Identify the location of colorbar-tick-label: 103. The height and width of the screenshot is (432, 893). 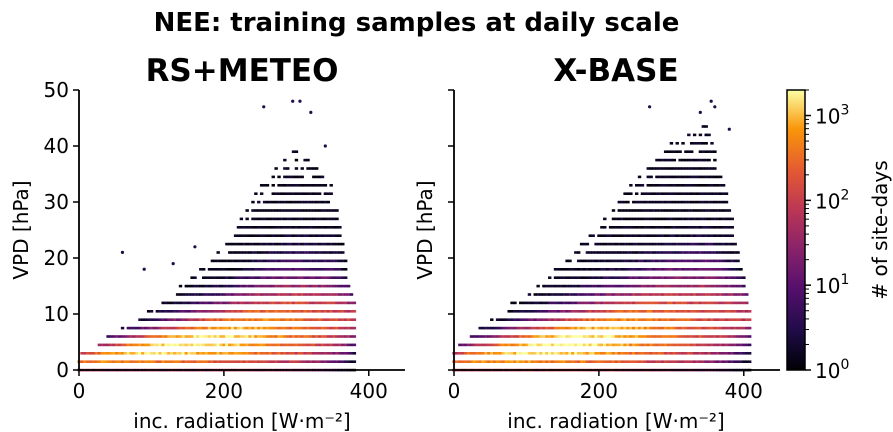
(832, 116).